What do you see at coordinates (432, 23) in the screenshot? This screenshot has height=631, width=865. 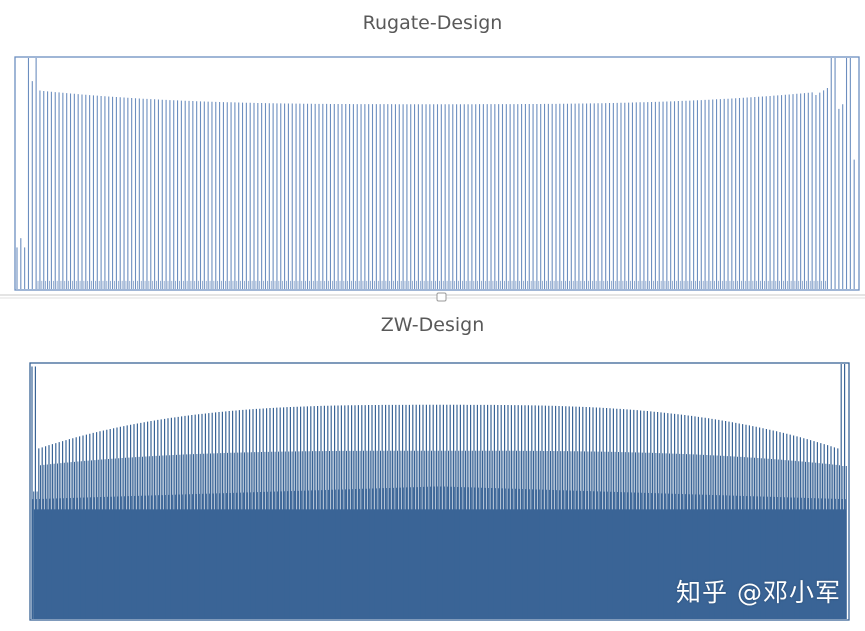 I see `chart-title-top: Rugate-Design` at bounding box center [432, 23].